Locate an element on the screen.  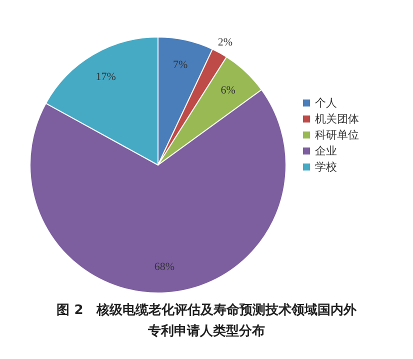
data-label: 7% is located at coordinates (180, 65).